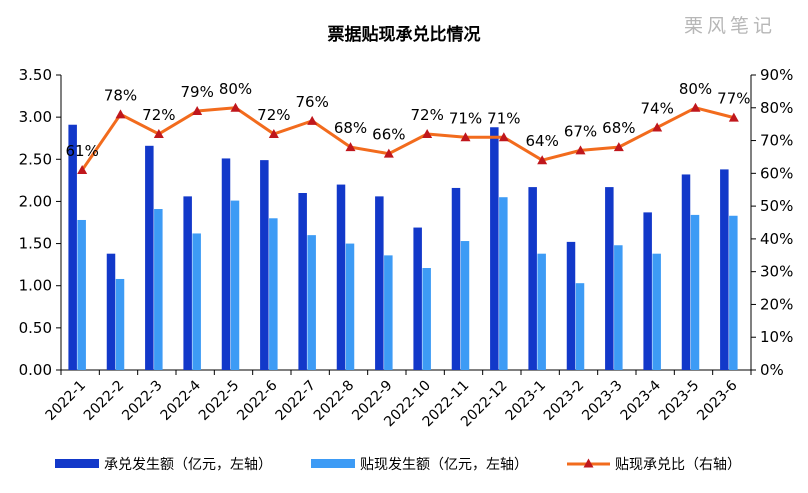 Image resolution: width=808 pixels, height=493 pixels. I want to click on ratio-data-label: 61%, so click(81, 151).